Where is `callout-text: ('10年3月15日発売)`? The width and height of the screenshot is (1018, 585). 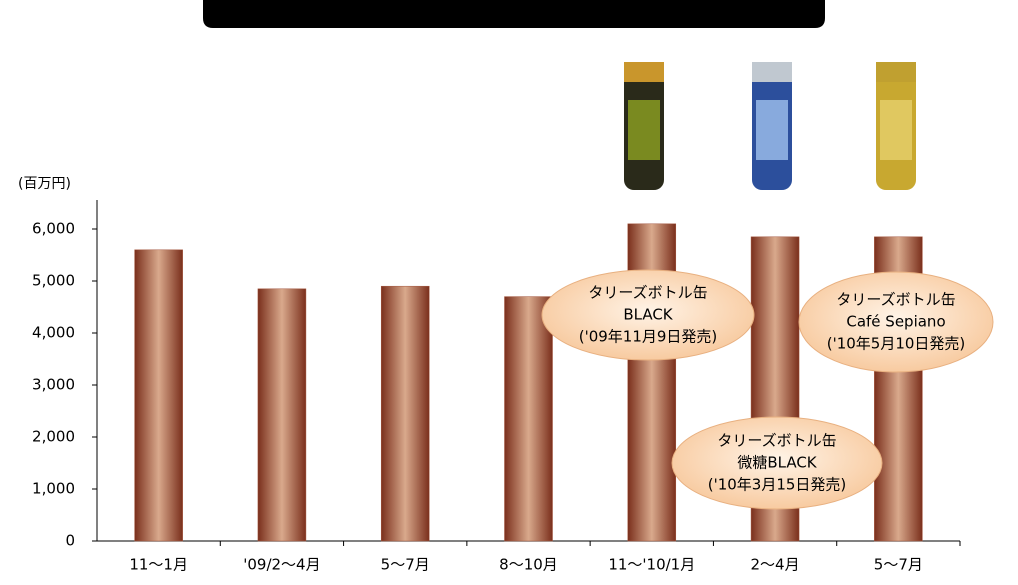 callout-text: ('10年3月15日発売) is located at coordinates (777, 485).